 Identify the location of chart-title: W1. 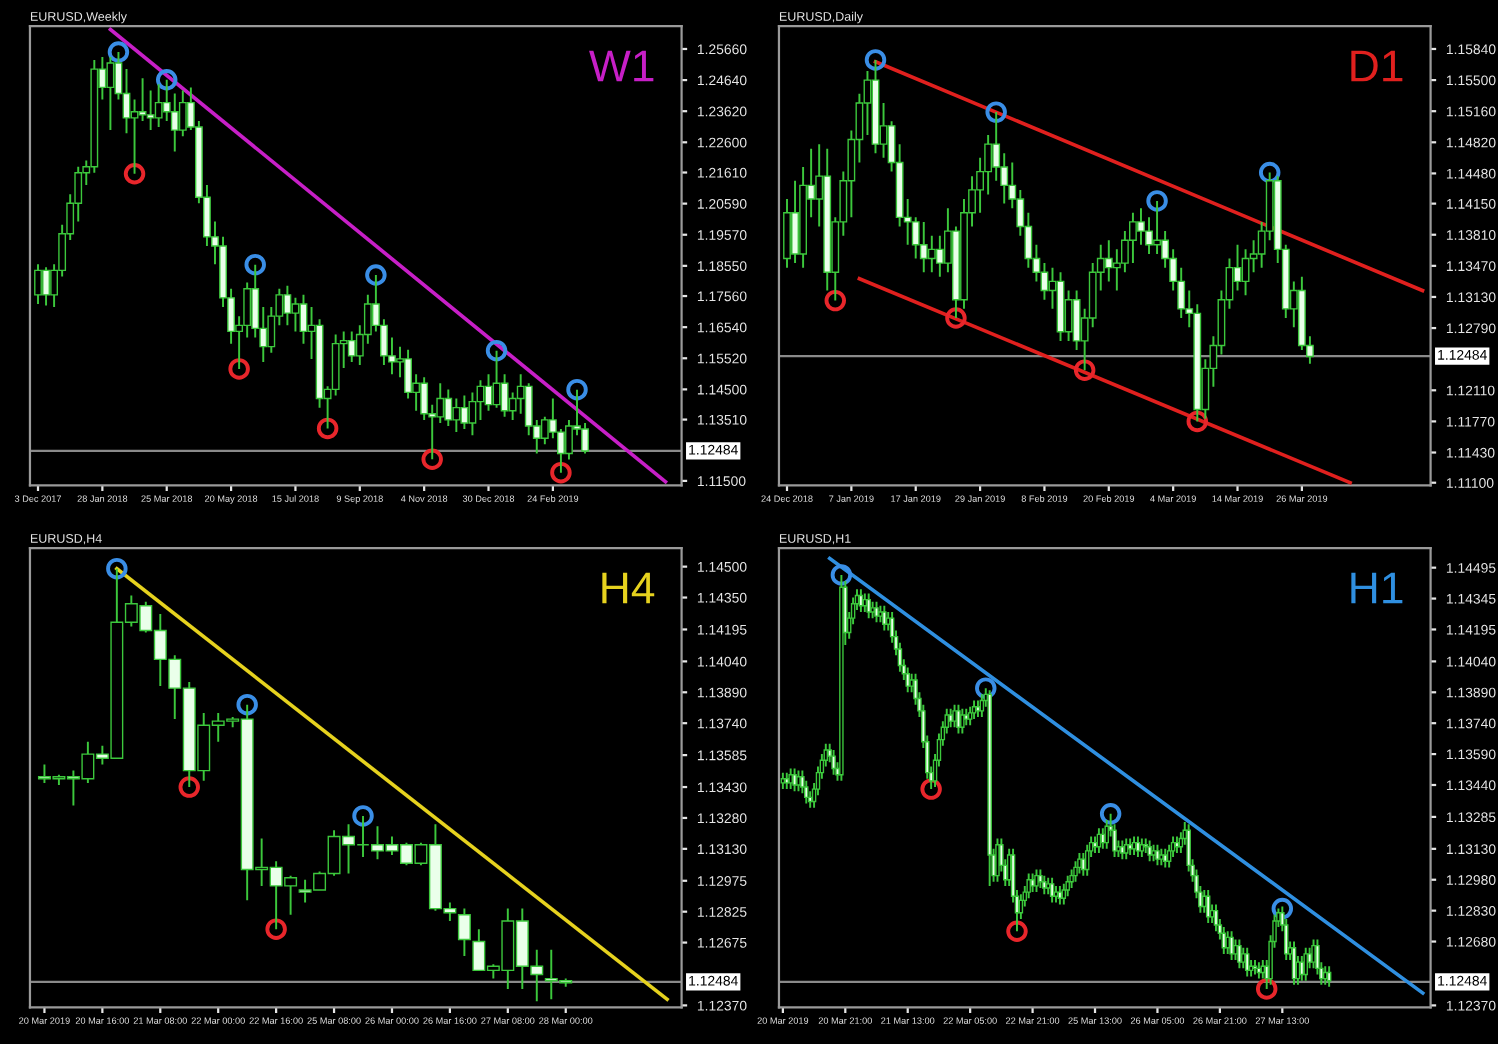
(621, 66).